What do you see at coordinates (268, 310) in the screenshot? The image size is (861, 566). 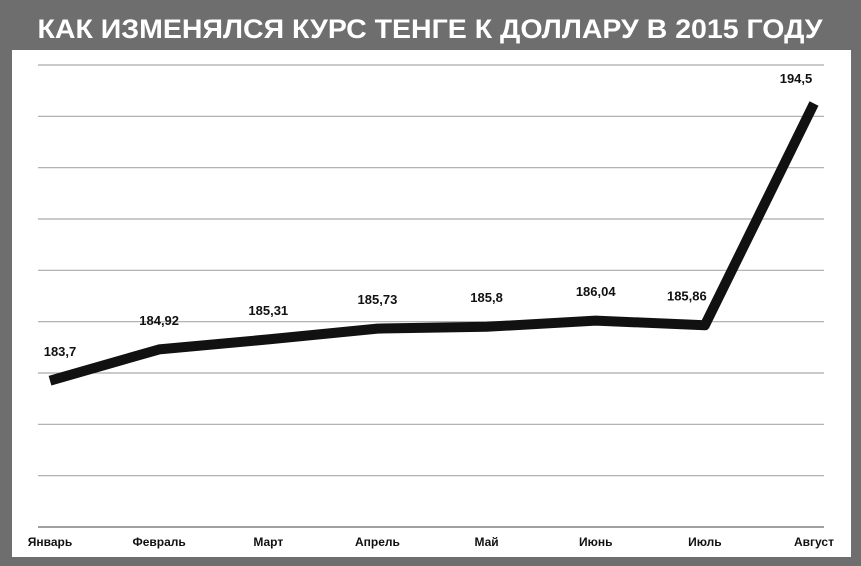 I see `data-label: 185,31` at bounding box center [268, 310].